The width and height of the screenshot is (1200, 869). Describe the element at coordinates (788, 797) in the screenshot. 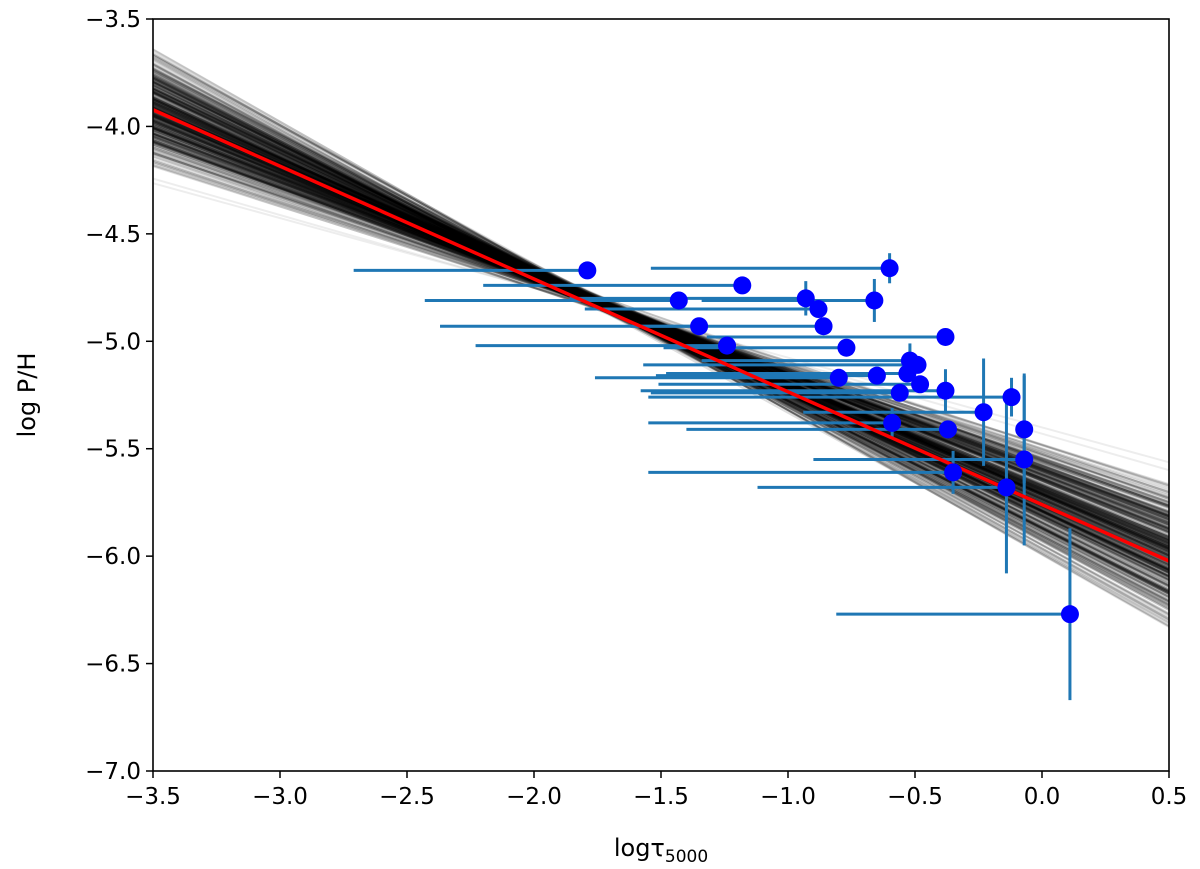

I see `x-tick-label: −1.0` at that location.